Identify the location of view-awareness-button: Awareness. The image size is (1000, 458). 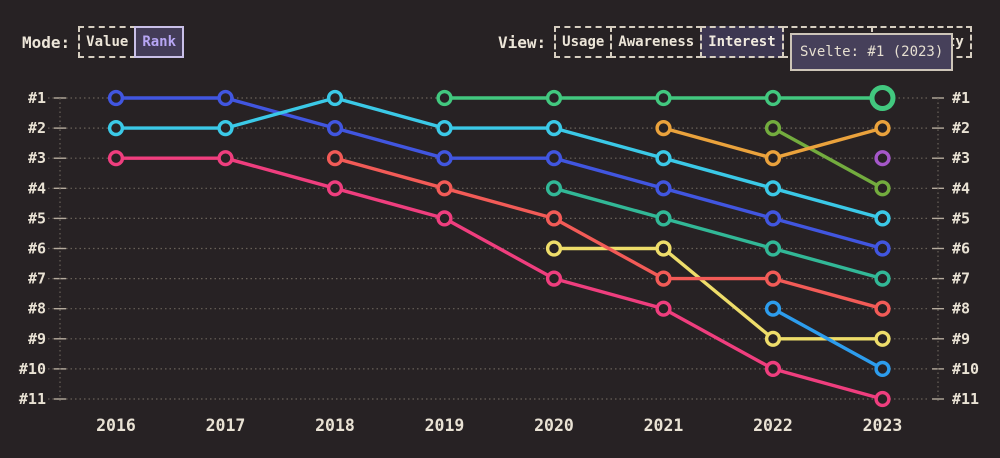
(656, 42).